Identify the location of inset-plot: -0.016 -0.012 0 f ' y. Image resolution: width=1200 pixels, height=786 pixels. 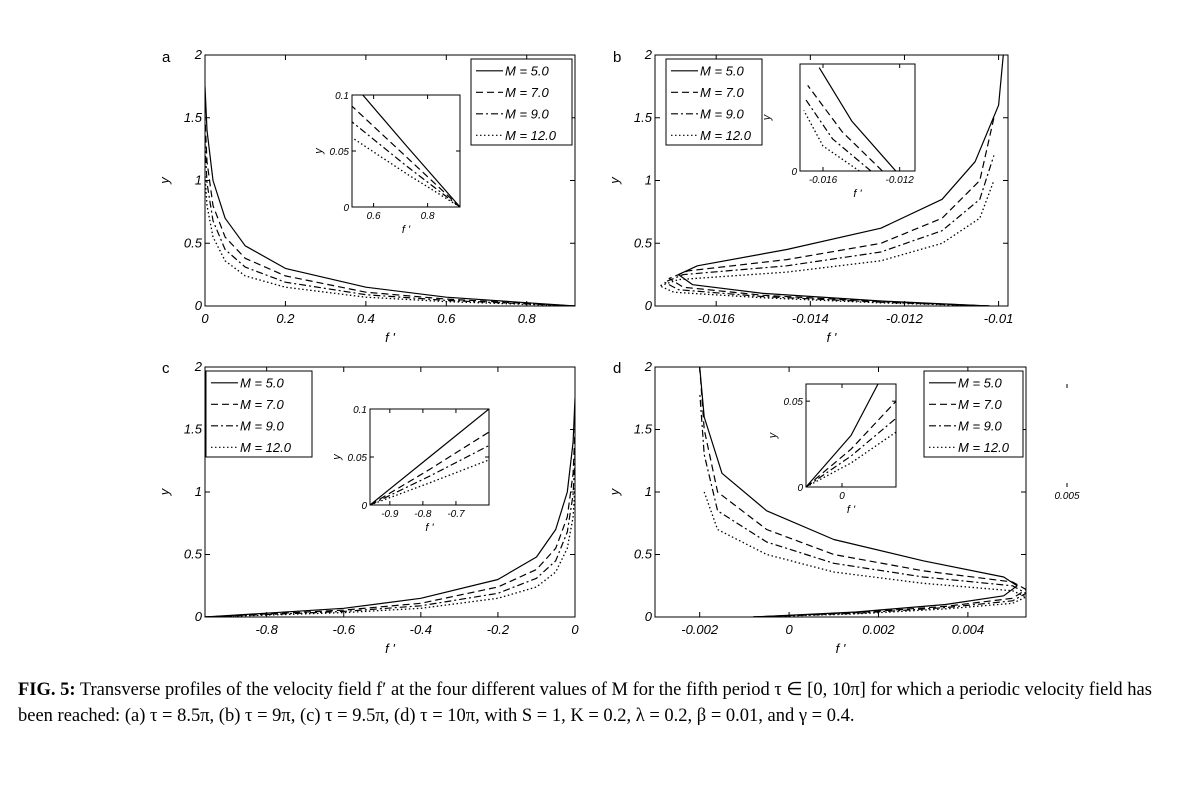
(838, 131).